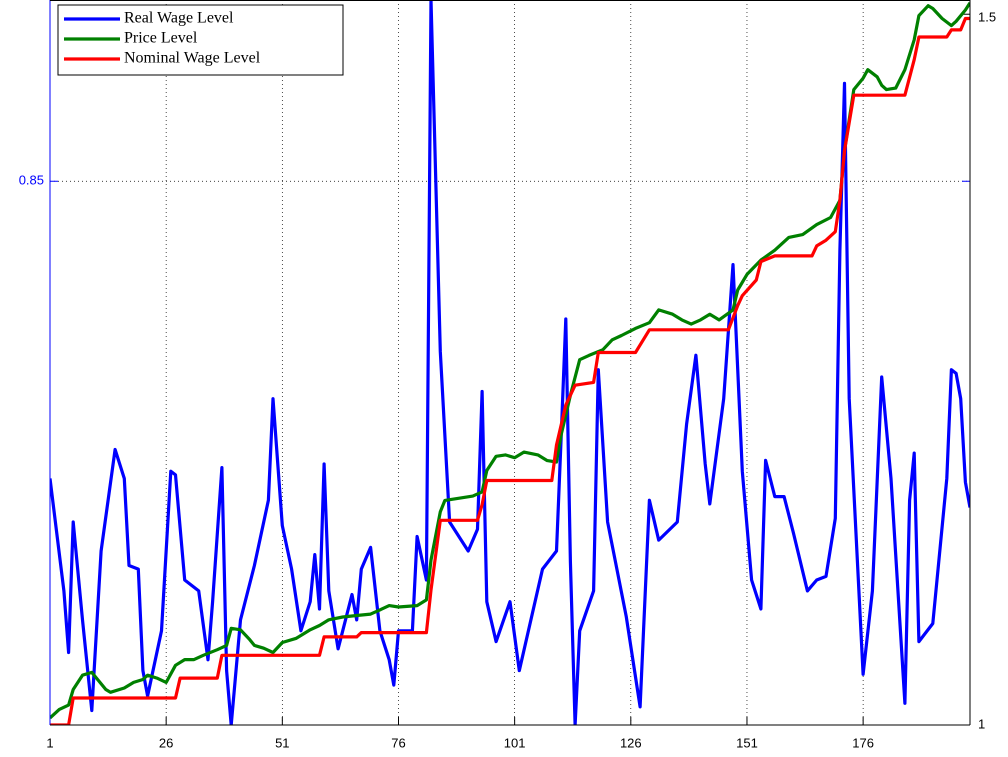 The height and width of the screenshot is (757, 1008). What do you see at coordinates (398, 742) in the screenshot?
I see `x-tick-label: 76` at bounding box center [398, 742].